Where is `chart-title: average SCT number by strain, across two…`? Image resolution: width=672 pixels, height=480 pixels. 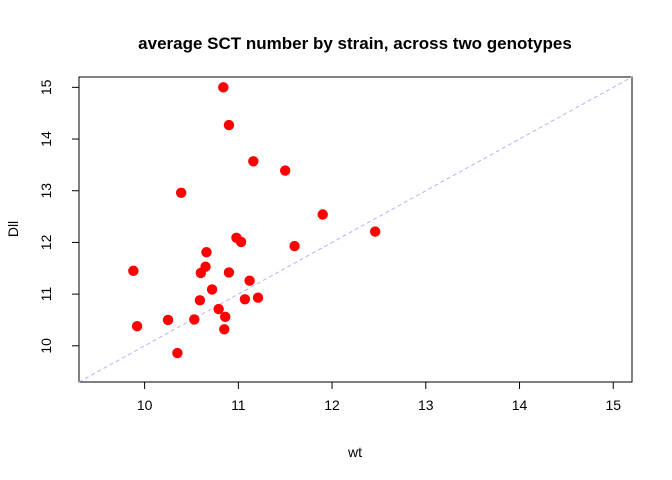 chart-title: average SCT number by strain, across two… is located at coordinates (355, 43).